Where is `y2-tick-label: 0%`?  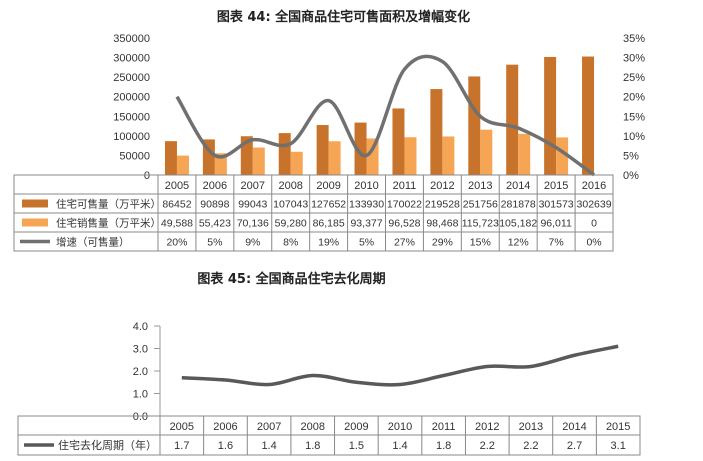 y2-tick-label: 0% is located at coordinates (631, 176).